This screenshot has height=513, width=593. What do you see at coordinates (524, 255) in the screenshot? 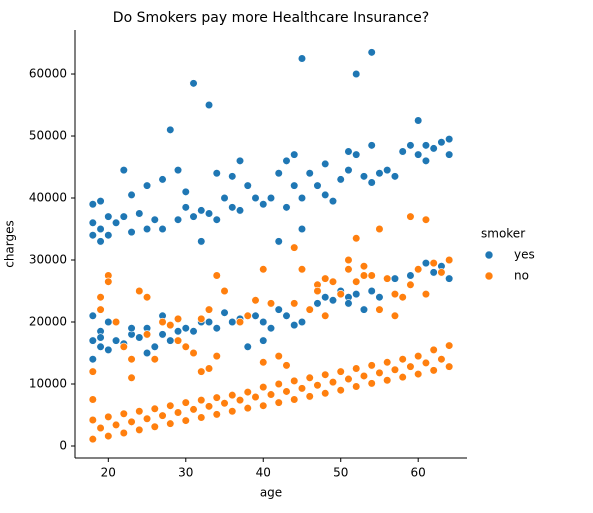
I see `legend-label: yes` at bounding box center [524, 255].